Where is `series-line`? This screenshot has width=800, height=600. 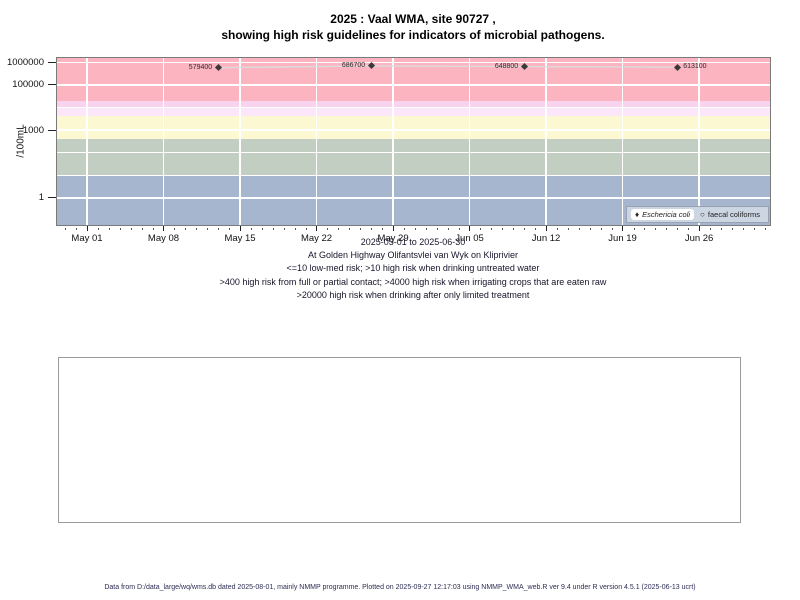 series-line is located at coordinates (448, 67).